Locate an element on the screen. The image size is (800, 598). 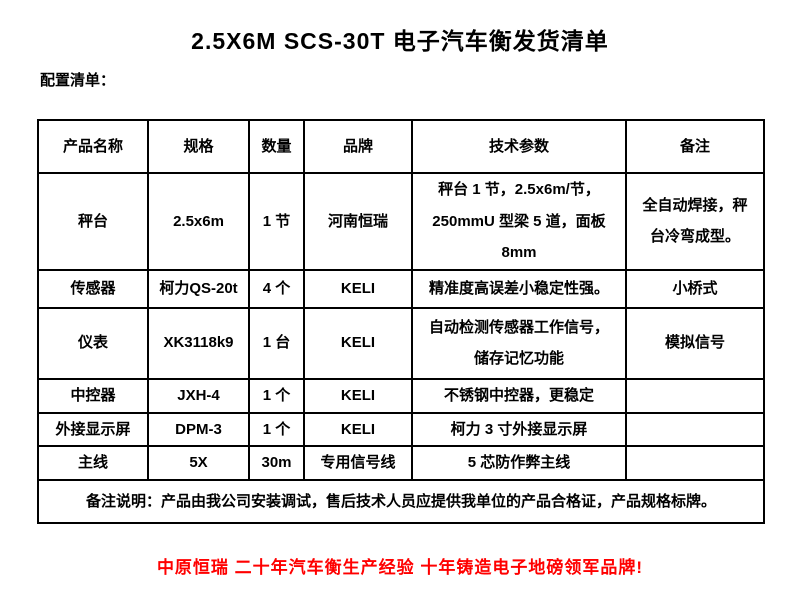
page-title: 2.5X6M SCS-30T 电子汽车衡发货清单 is located at coordinates (400, 41).